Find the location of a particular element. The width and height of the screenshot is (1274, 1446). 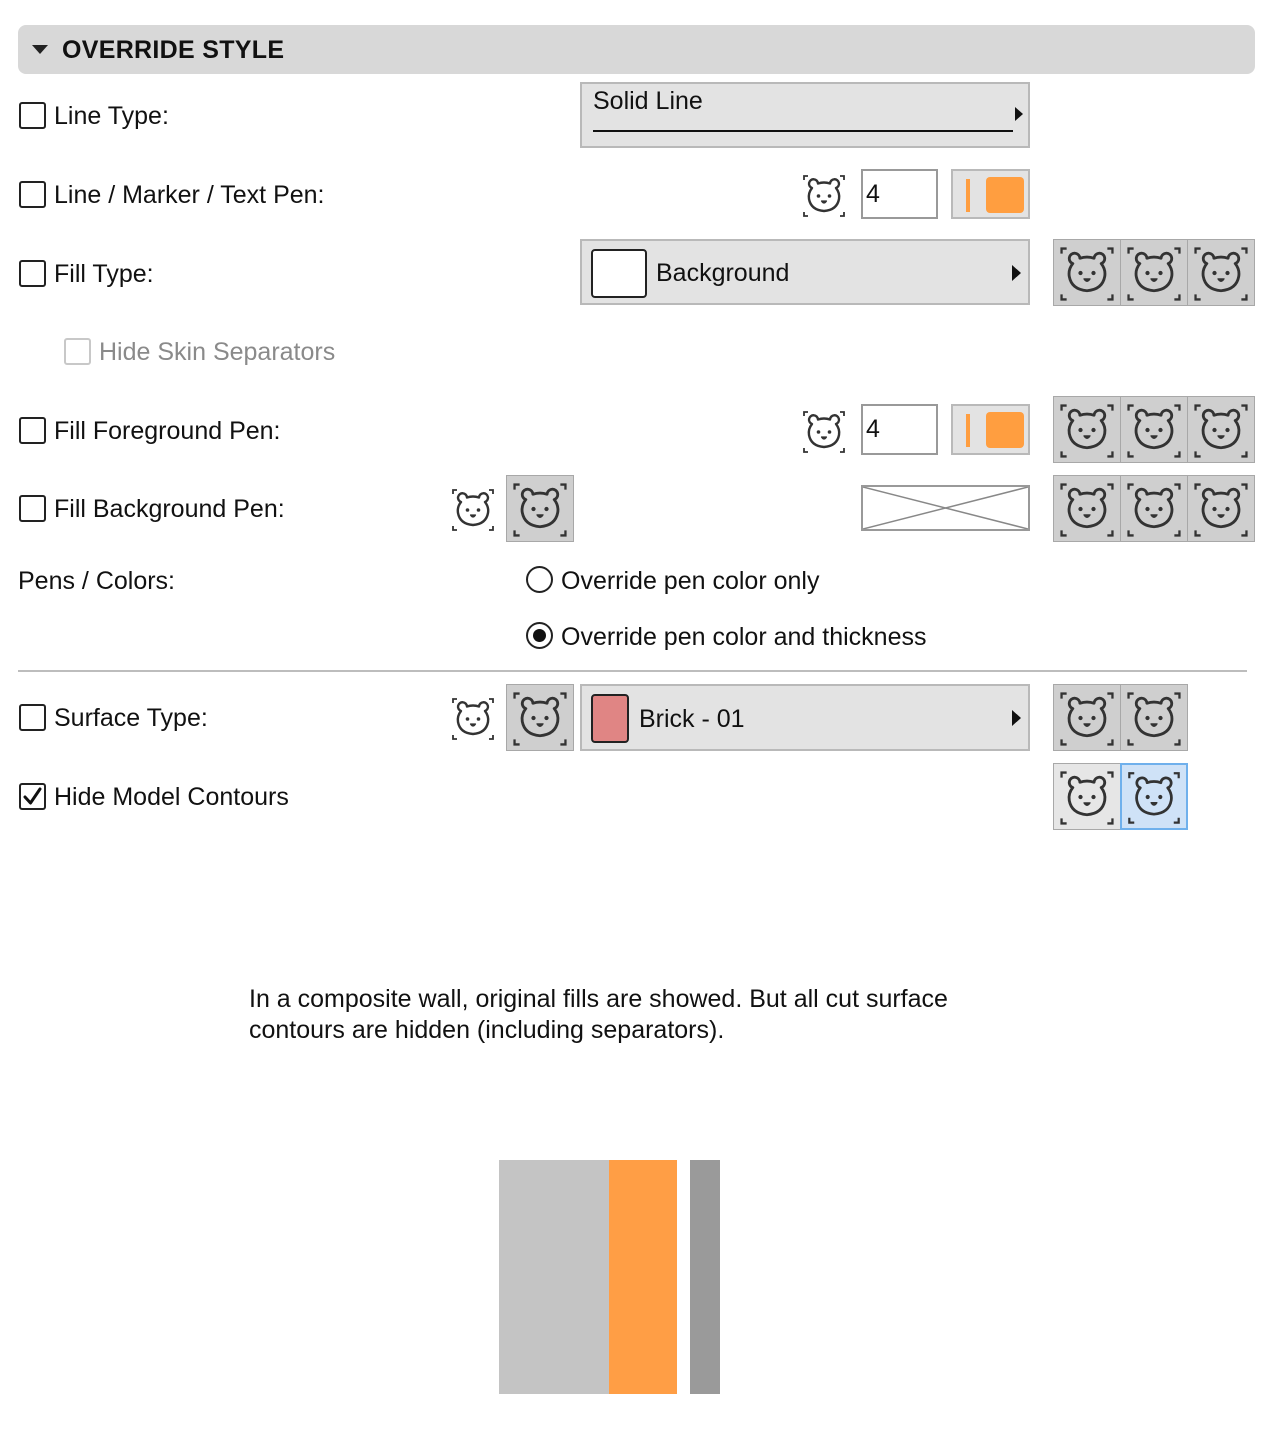

surface-type-label: Surface Type: is located at coordinates (131, 718).